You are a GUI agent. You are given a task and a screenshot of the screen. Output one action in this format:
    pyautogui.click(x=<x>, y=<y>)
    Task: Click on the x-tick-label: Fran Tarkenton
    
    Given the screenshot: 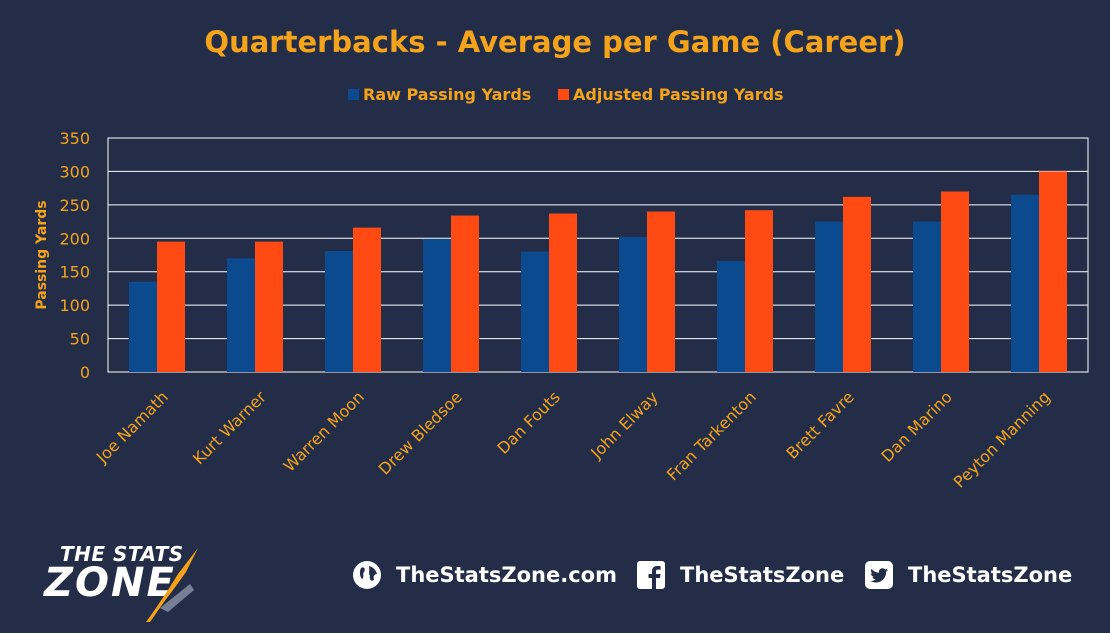 What is the action you would take?
    pyautogui.click(x=711, y=435)
    